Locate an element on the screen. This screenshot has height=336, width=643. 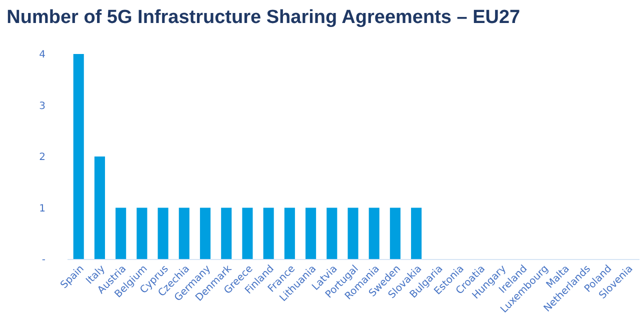
chart-title: Number of 5G Infrastructure Sharing Agreements – EU27 is located at coordinates (263, 17).